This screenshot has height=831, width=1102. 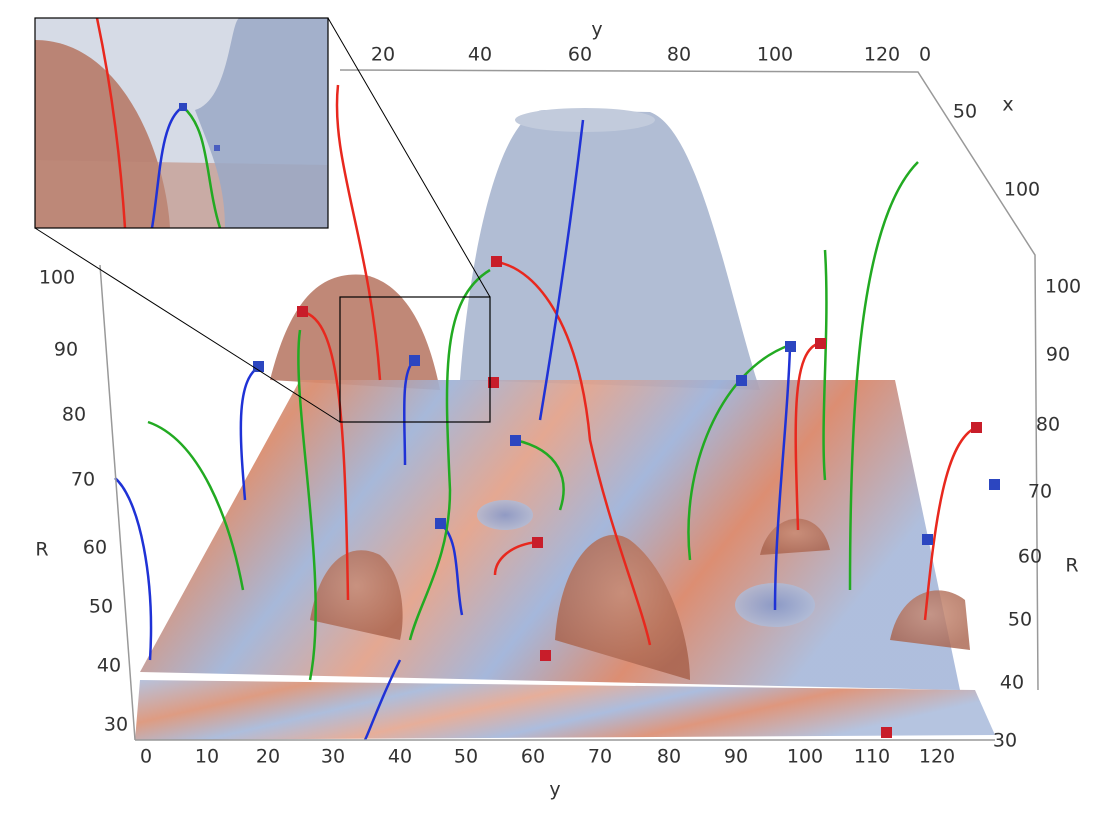 I want to click on inset-blue-line, so click(x=167, y=167).